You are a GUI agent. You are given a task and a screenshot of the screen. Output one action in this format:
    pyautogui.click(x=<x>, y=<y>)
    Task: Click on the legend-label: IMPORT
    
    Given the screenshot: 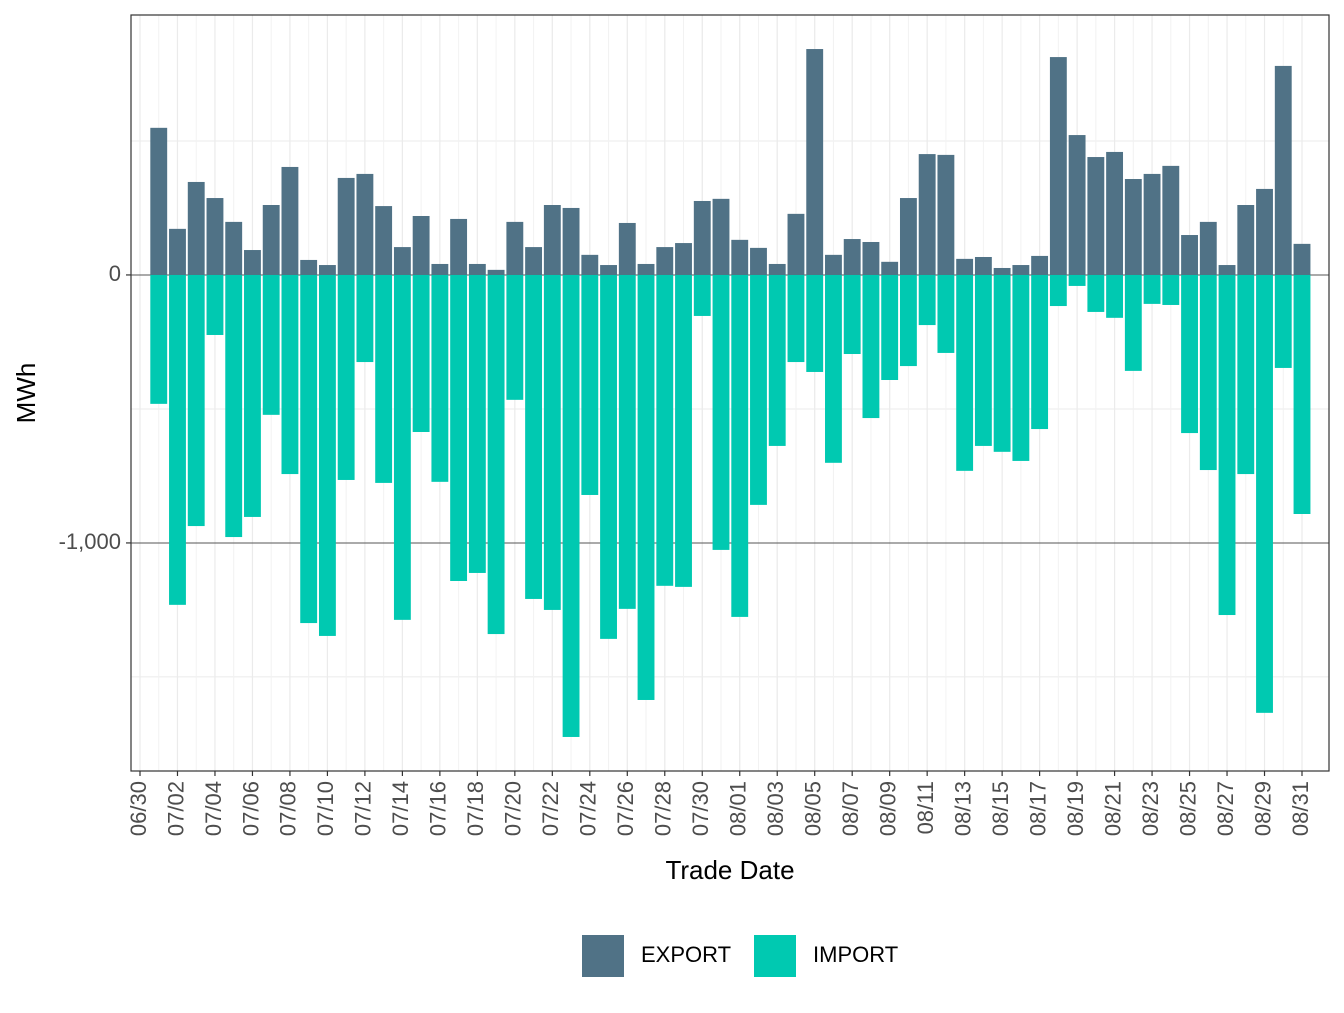 What is the action you would take?
    pyautogui.click(x=855, y=954)
    